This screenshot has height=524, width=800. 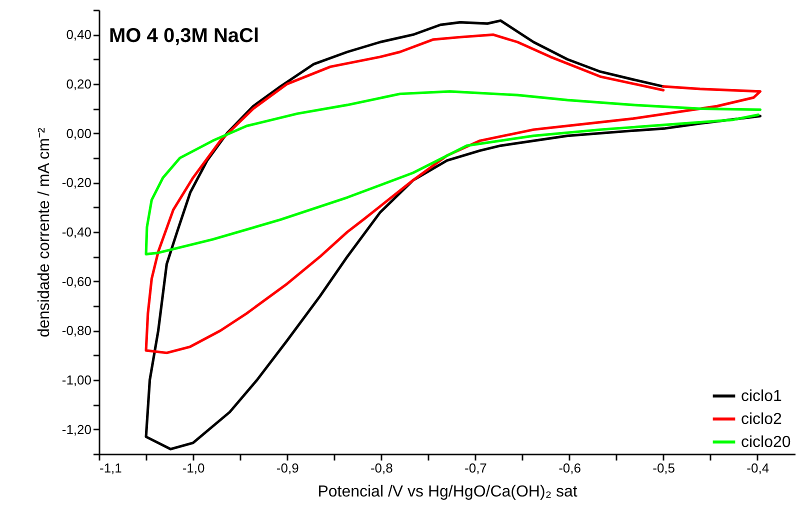 I want to click on y-tick-label: -0,40, so click(x=77, y=232).